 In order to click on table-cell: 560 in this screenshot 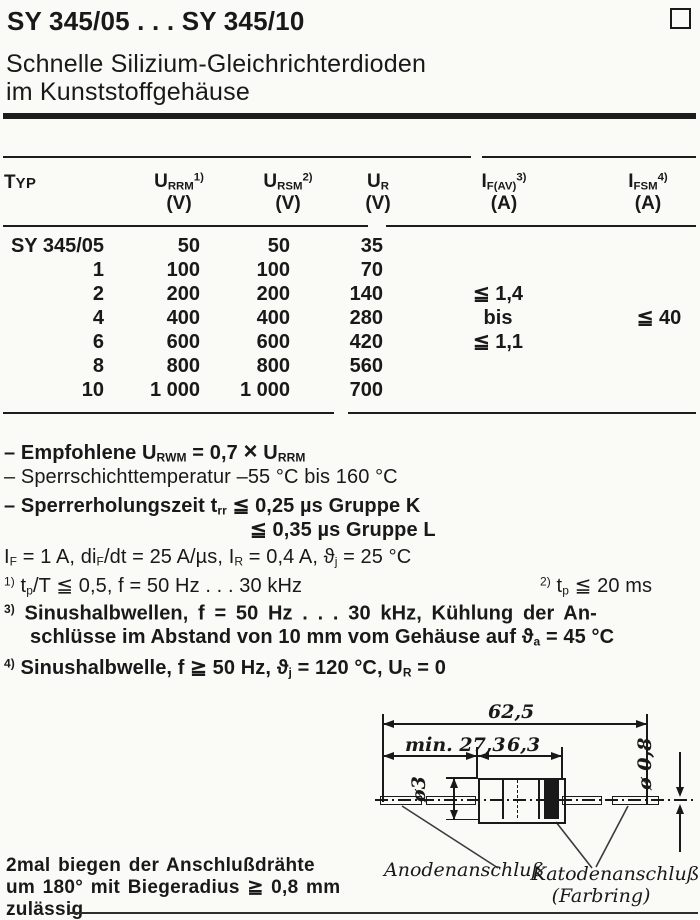, I will do `click(366, 366)`.